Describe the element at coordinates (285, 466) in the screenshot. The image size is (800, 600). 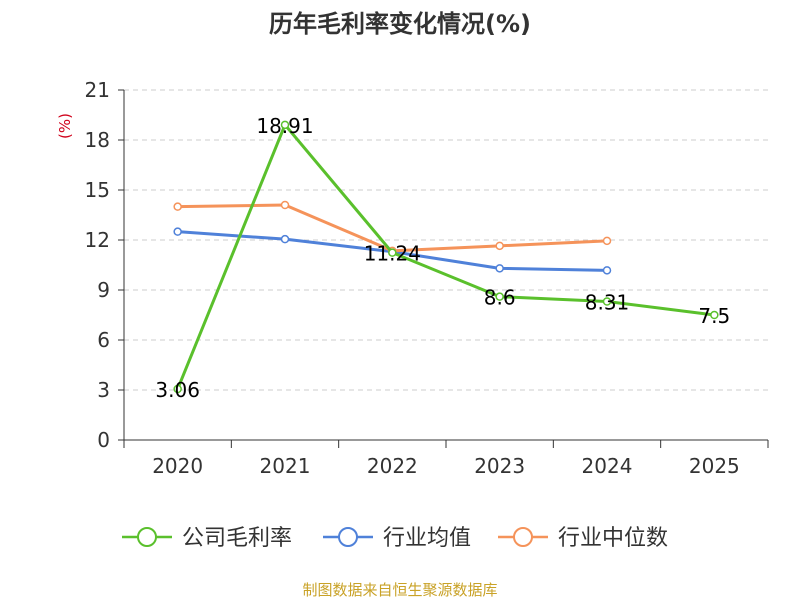
I see `x-tick-label: 2021` at that location.